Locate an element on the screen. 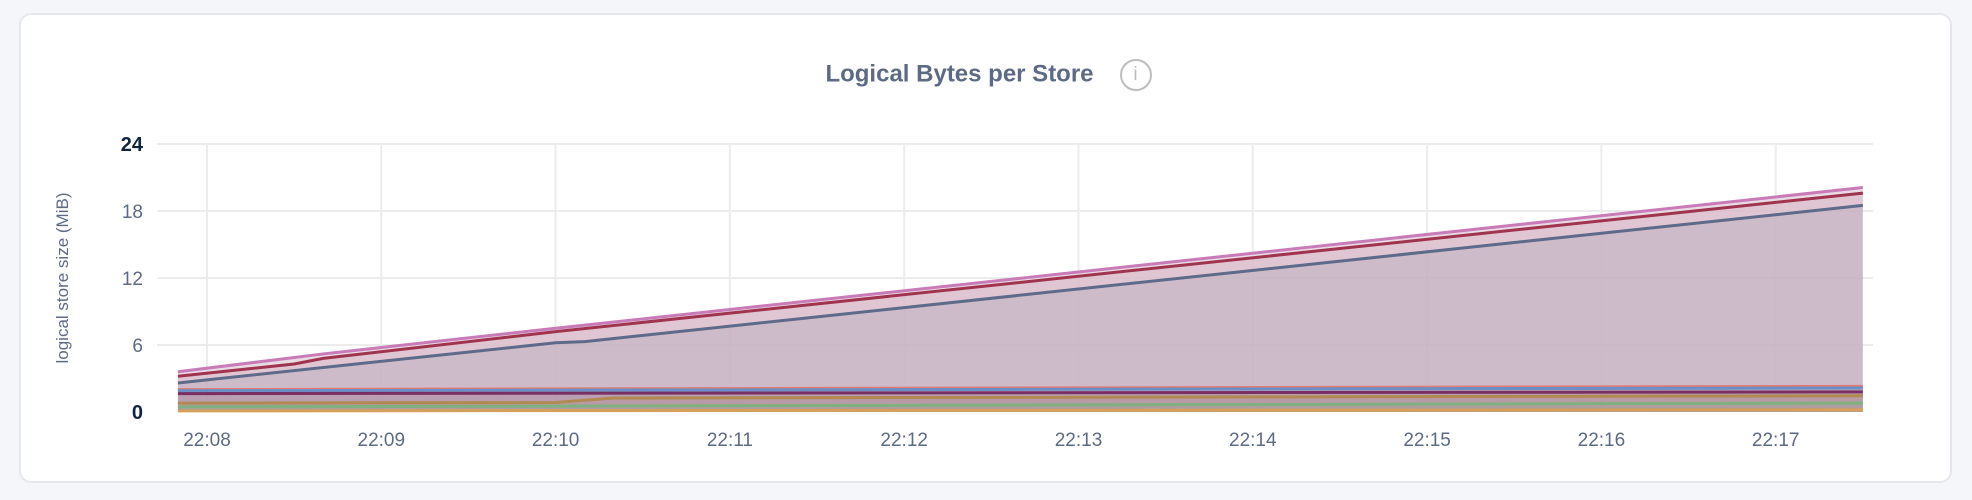  x-tick-label: 22:16 is located at coordinates (1602, 440).